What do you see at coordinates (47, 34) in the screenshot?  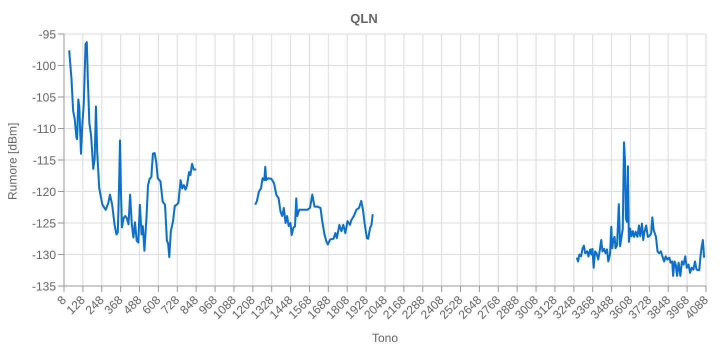 I see `y-tick-label: -95` at bounding box center [47, 34].